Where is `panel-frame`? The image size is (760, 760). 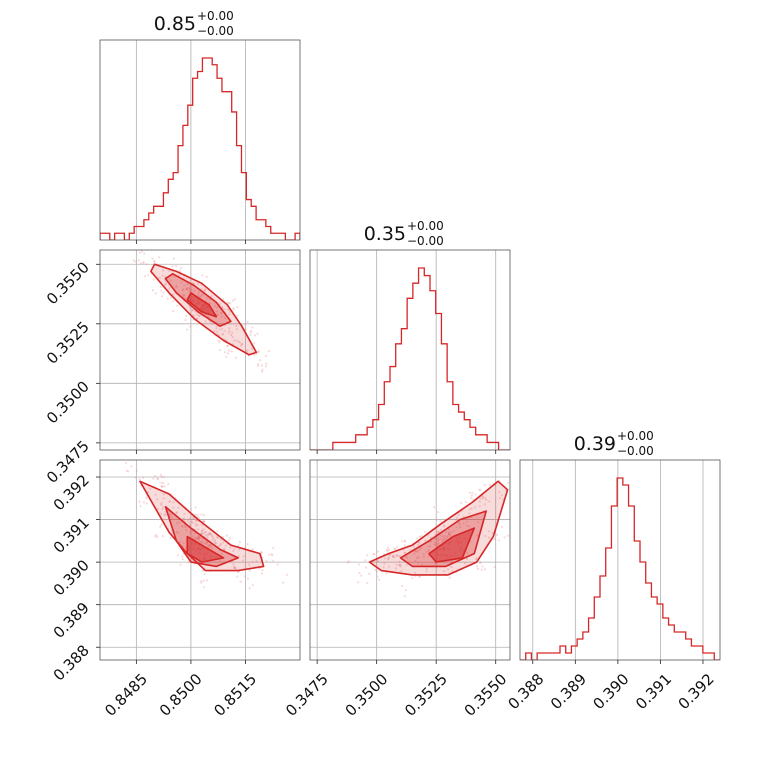 panel-frame is located at coordinates (200, 350).